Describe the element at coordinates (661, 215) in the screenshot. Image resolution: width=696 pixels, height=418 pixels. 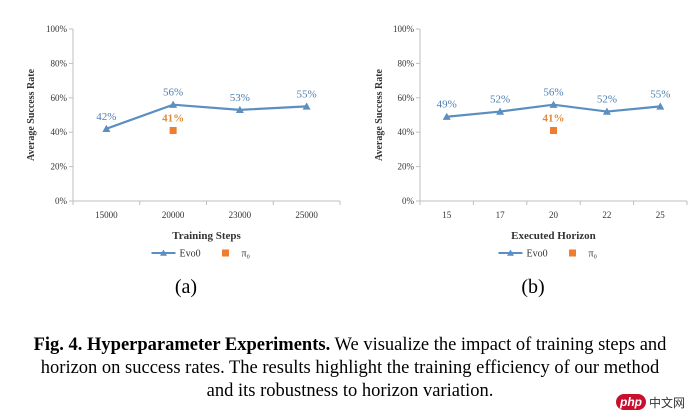
I see `x-tick-label: 25` at that location.